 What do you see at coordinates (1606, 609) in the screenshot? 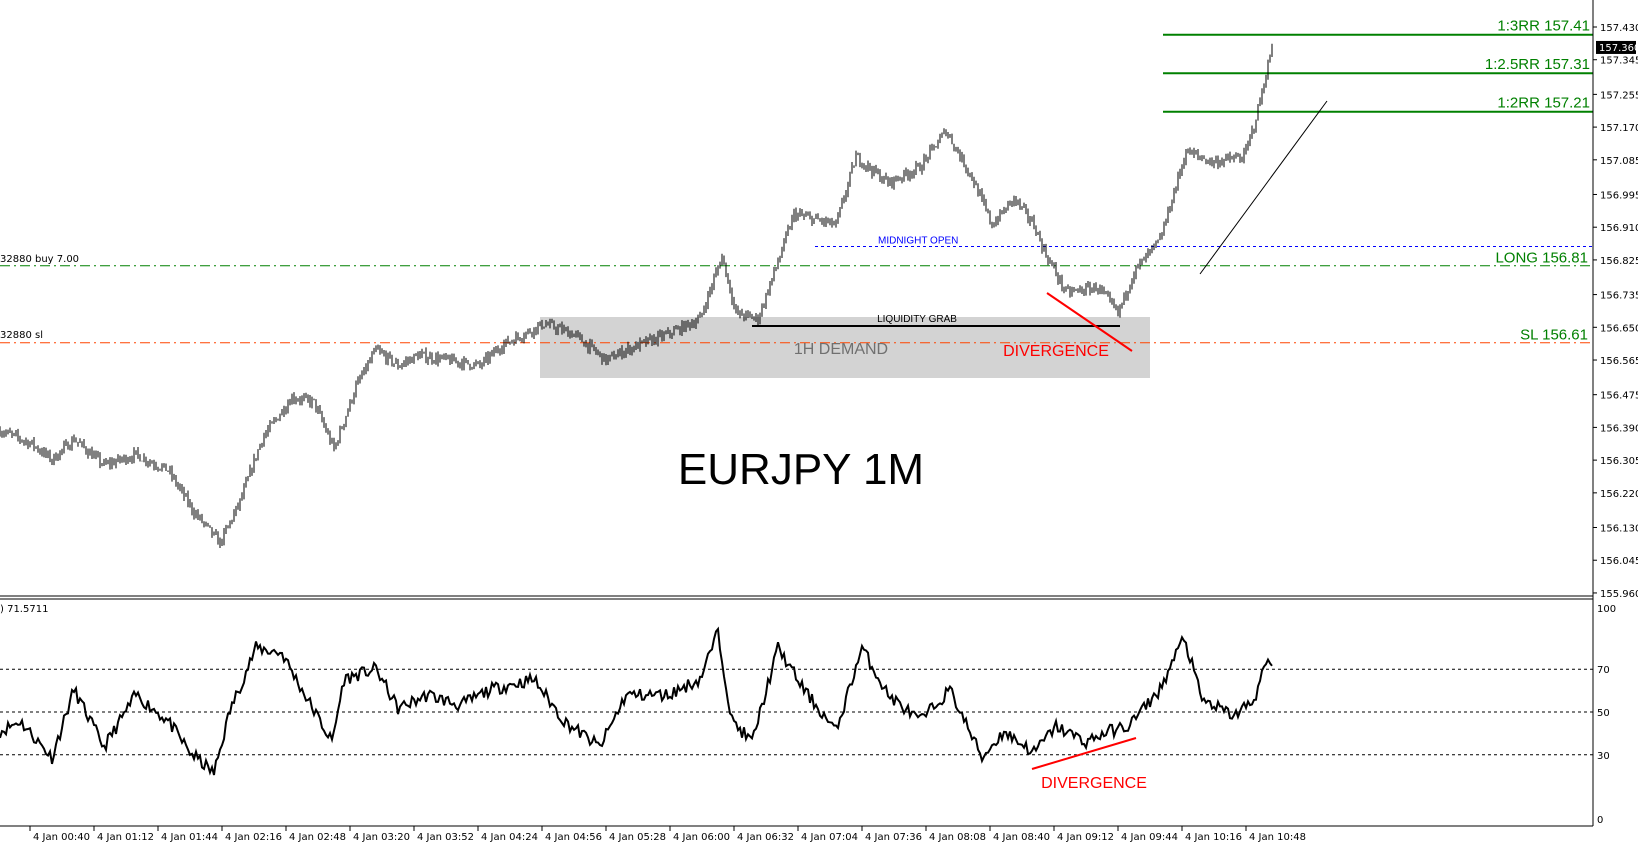
I see `rsi-tick-label: 100` at bounding box center [1606, 609].